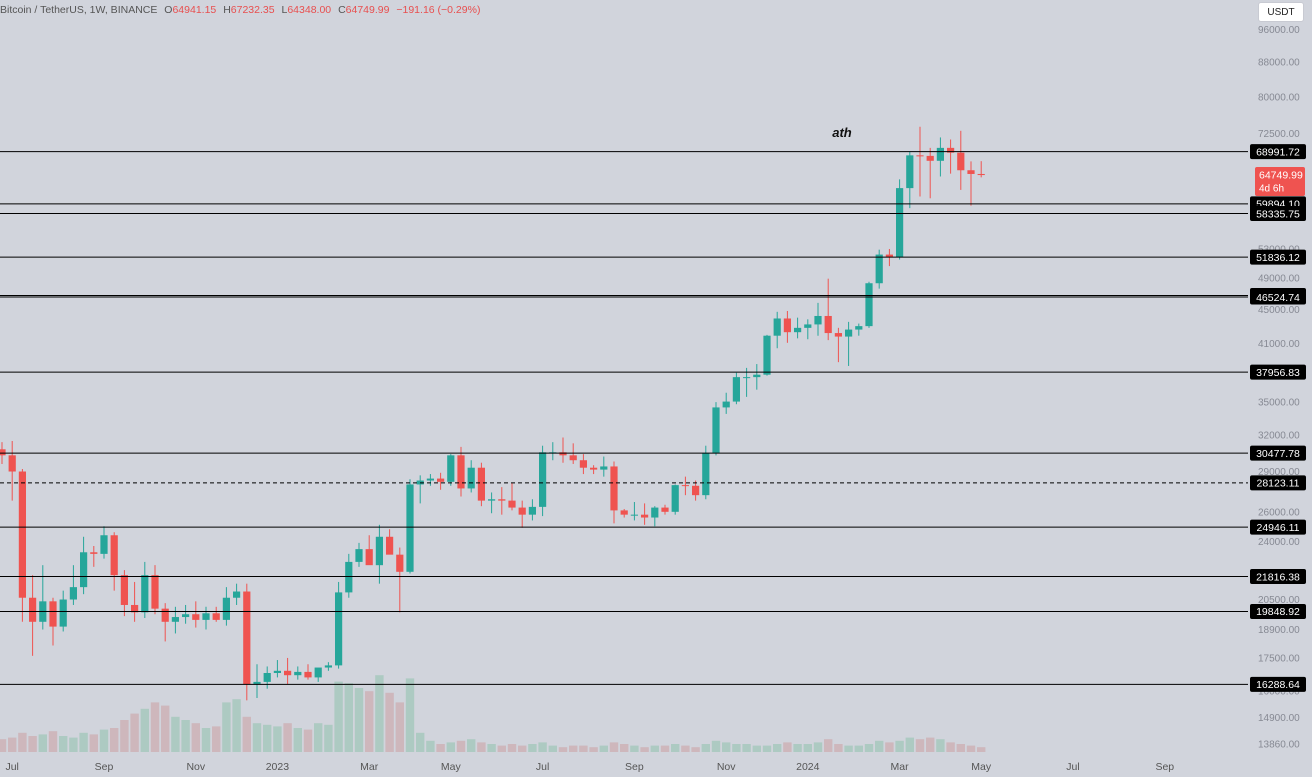 Image resolution: width=1312 pixels, height=777 pixels. Describe the element at coordinates (1281, 12) in the screenshot. I see `currency-button: USDT` at that location.